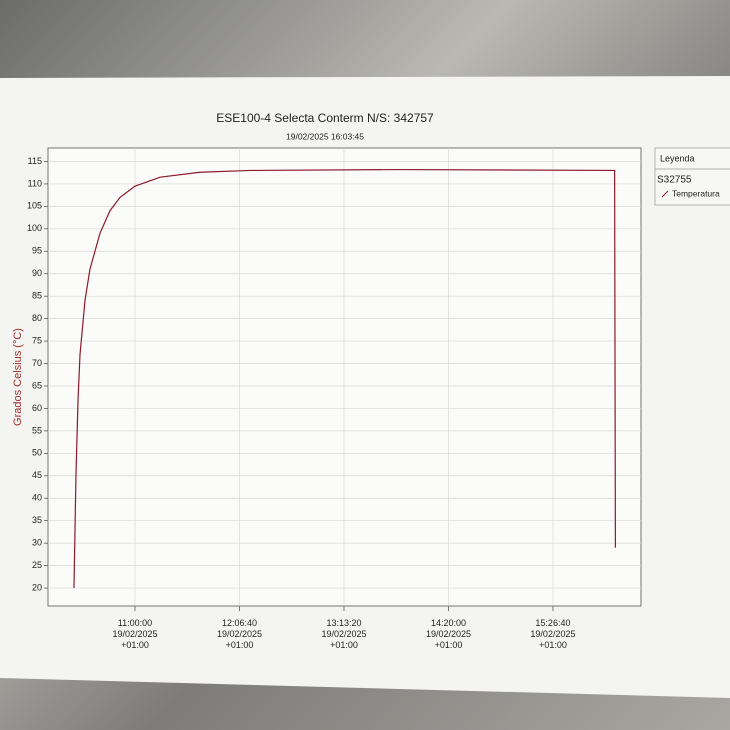 This screenshot has height=730, width=730. Describe the element at coordinates (37, 587) in the screenshot. I see `y-tick-label: 20` at that location.